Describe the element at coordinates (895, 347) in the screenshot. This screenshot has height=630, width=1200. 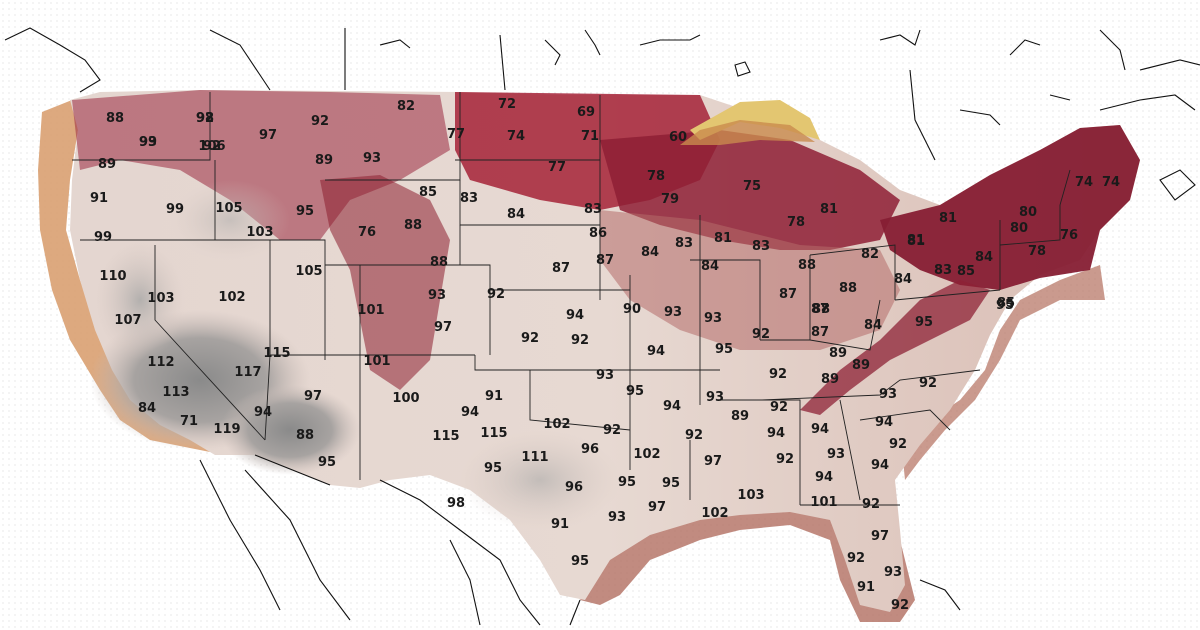
I see `appalachian-region` at that location.